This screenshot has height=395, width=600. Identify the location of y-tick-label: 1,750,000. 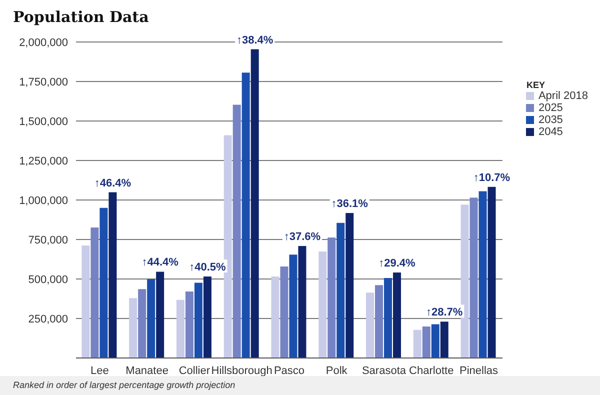
(43, 82).